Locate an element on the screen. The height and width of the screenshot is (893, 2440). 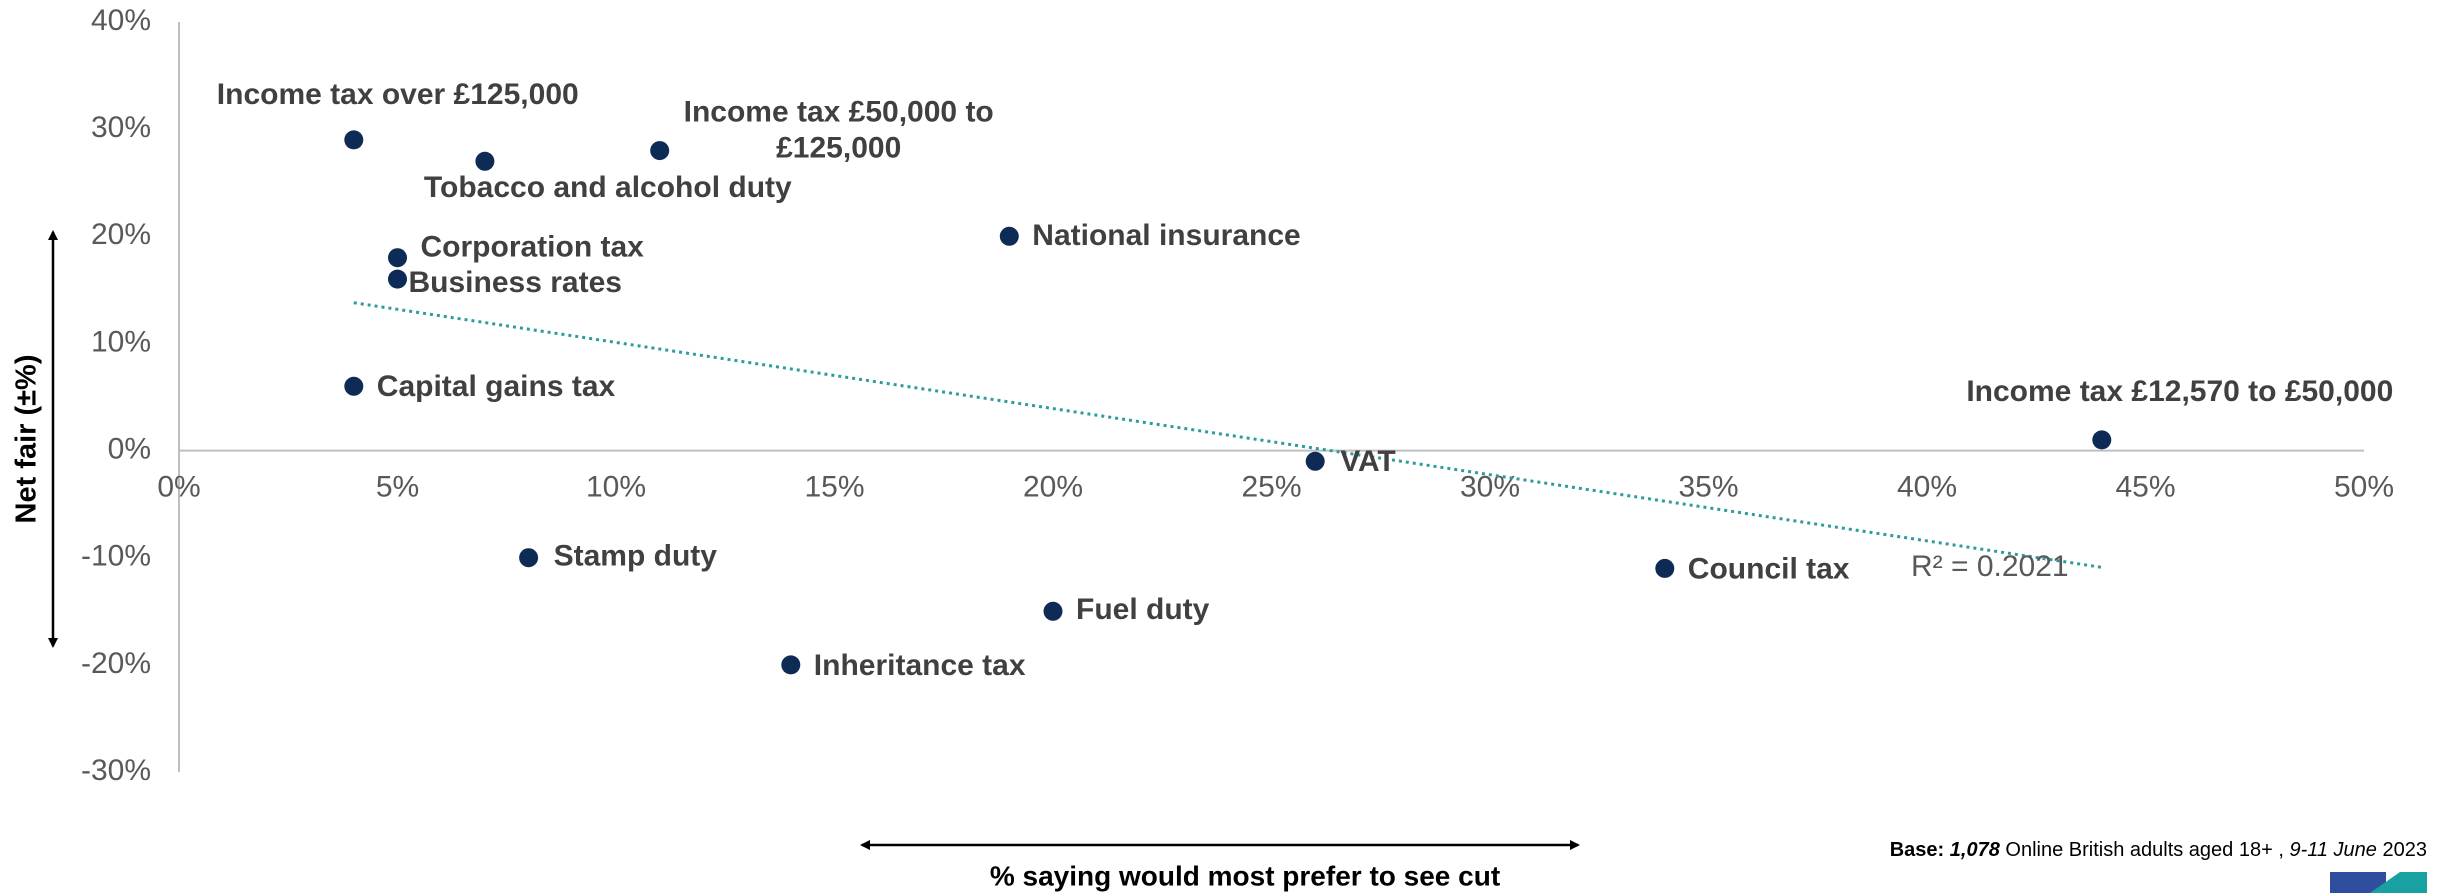
y-tick-label: 20% is located at coordinates (121, 234).